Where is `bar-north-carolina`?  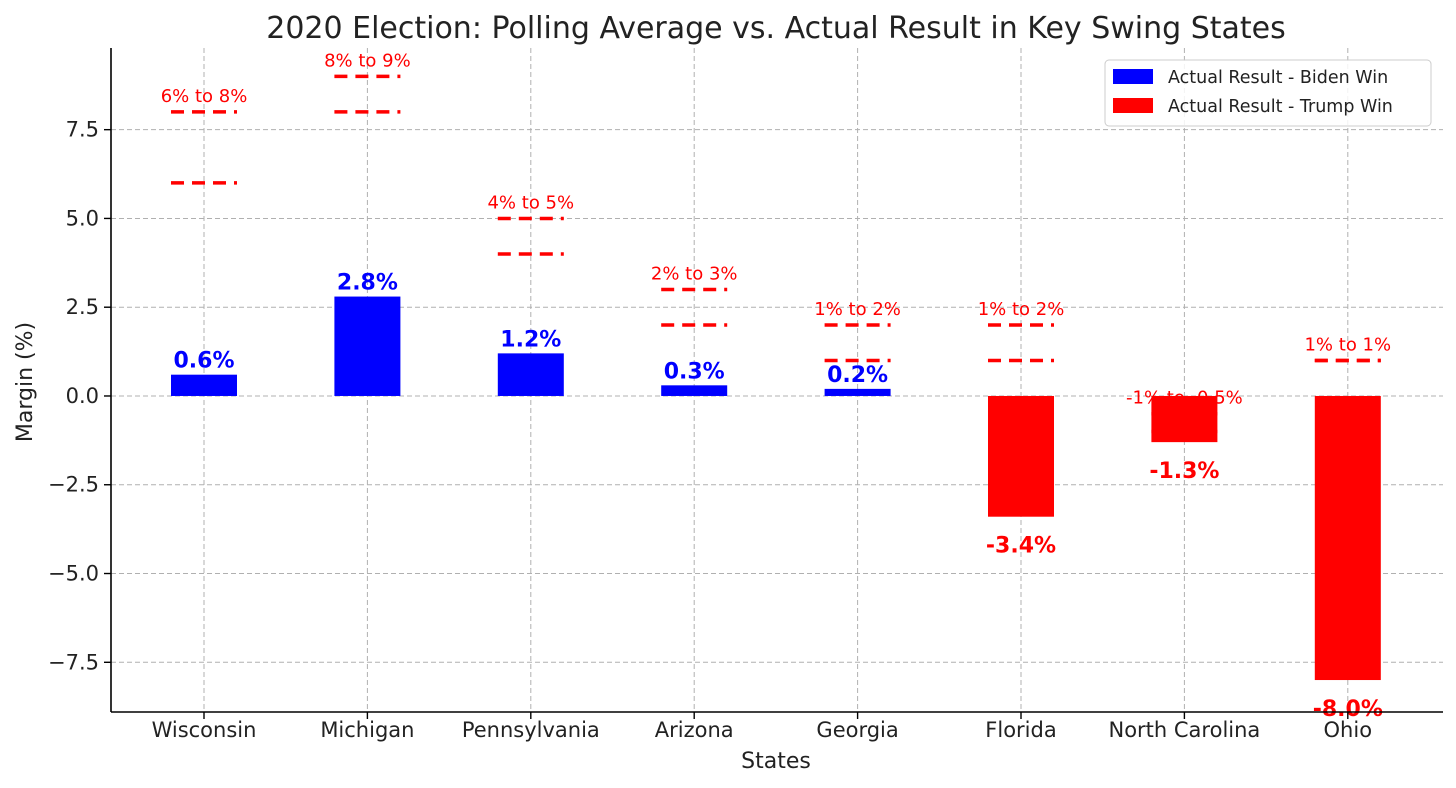 bar-north-carolina is located at coordinates (1184, 419).